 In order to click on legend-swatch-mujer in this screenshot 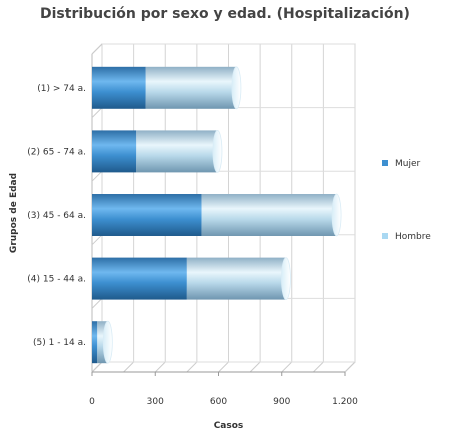, I will do `click(385, 163)`.